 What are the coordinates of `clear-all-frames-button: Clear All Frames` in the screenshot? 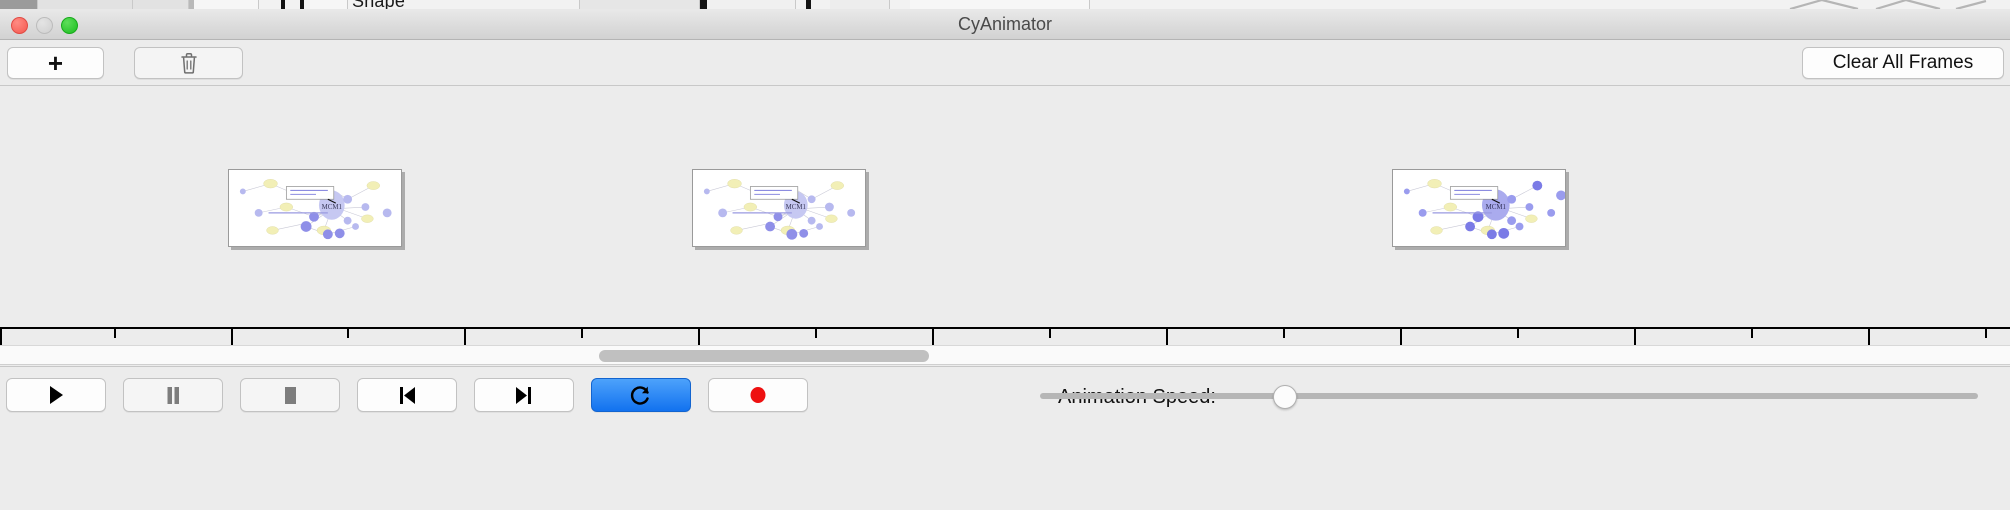 It's located at (1903, 63).